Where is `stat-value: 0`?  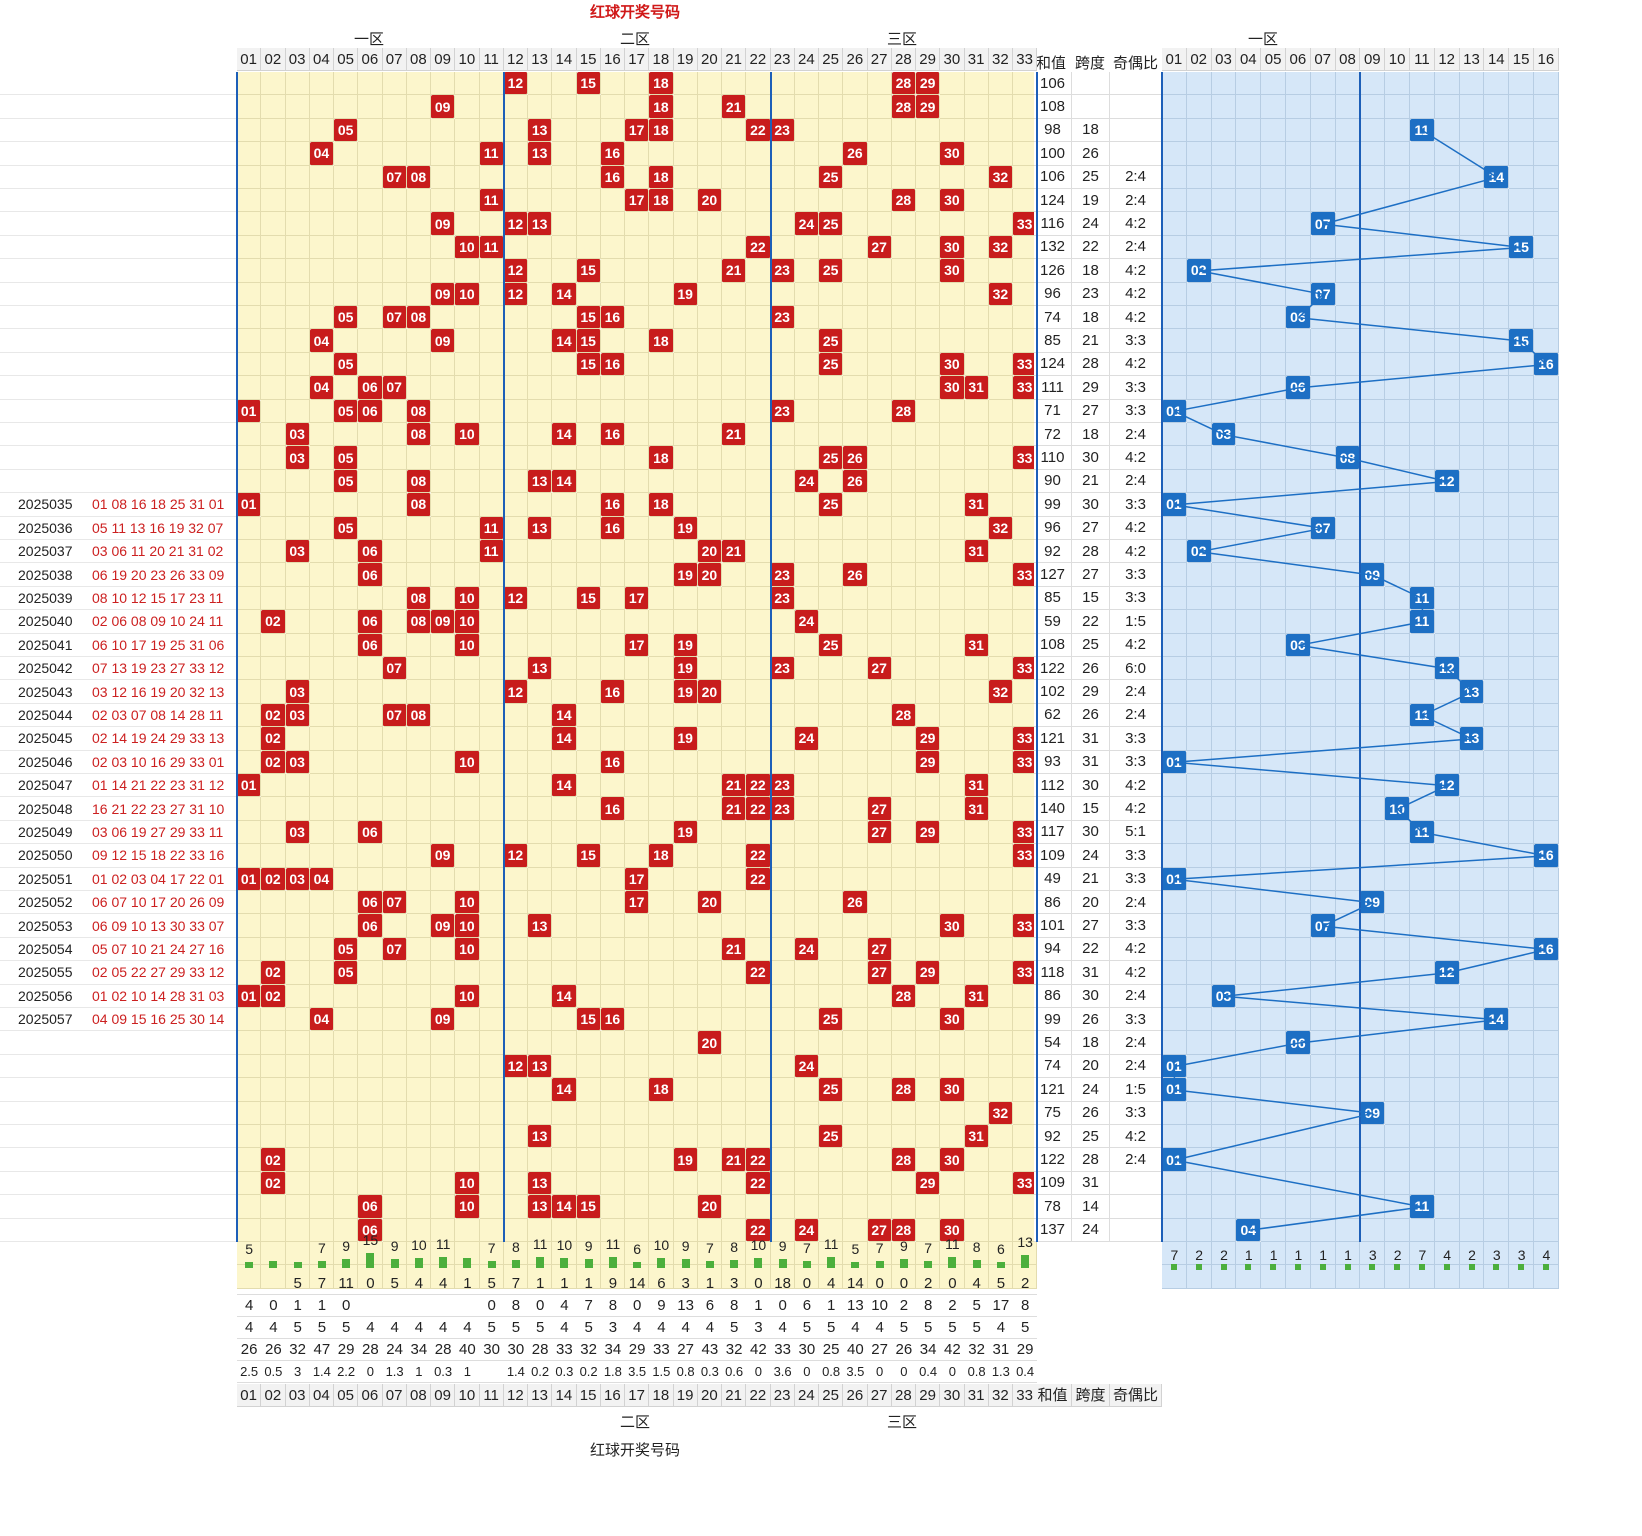
stat-value: 0 is located at coordinates (903, 1284).